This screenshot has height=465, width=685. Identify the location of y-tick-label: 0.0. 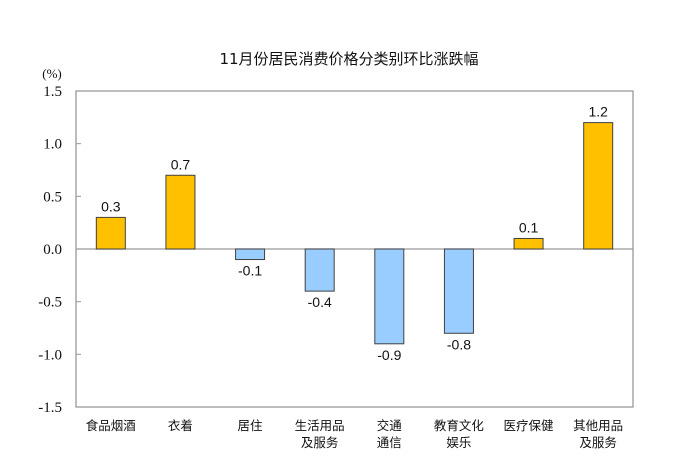
(52, 250).